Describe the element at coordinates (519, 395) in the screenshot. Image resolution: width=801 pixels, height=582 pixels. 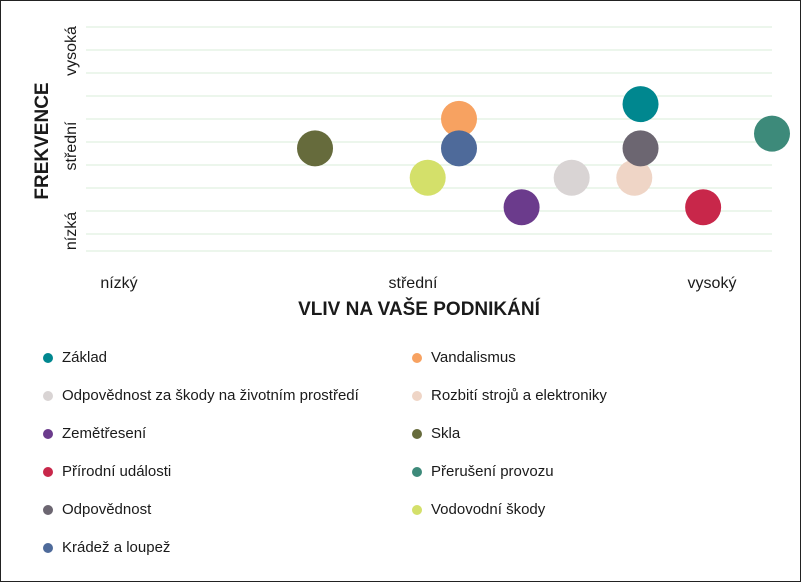
I see `legend-label: Rozbití strojů a elektroniky` at that location.